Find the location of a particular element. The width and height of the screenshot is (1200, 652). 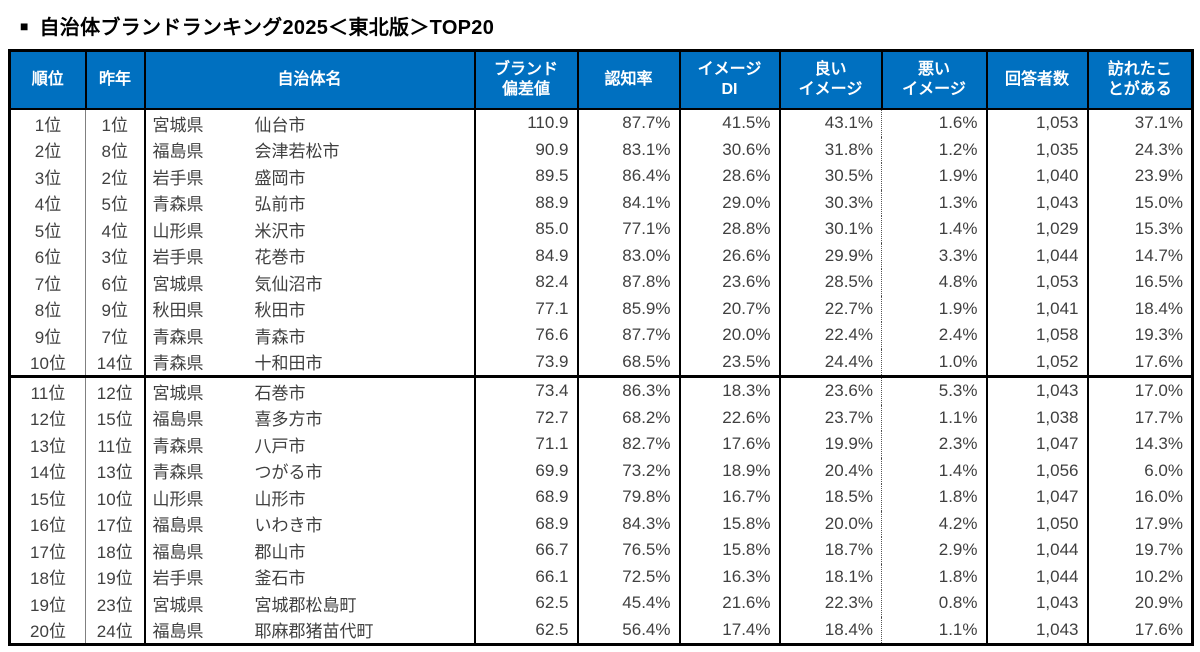

cell-di: 29.0% is located at coordinates (730, 202).